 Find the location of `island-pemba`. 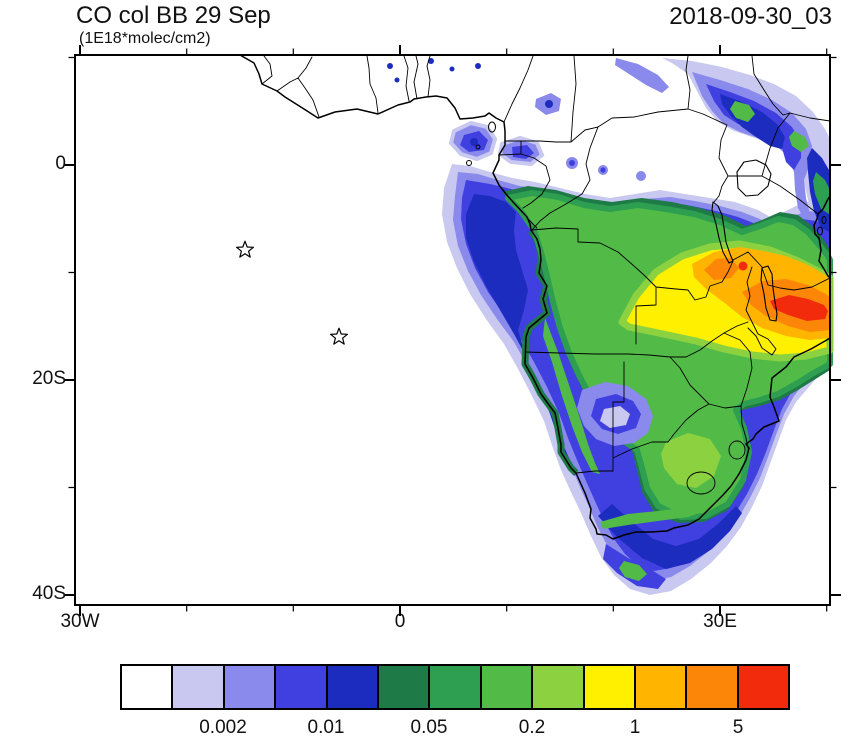

island-pemba is located at coordinates (824, 220).